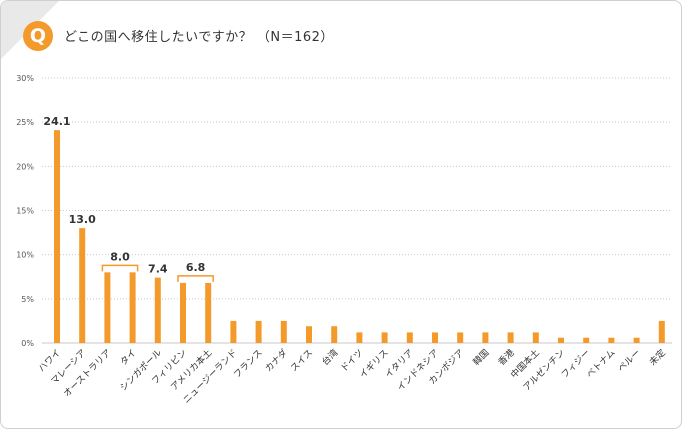  Describe the element at coordinates (630, 361) in the screenshot. I see `x-tick-label: ペルー` at that location.